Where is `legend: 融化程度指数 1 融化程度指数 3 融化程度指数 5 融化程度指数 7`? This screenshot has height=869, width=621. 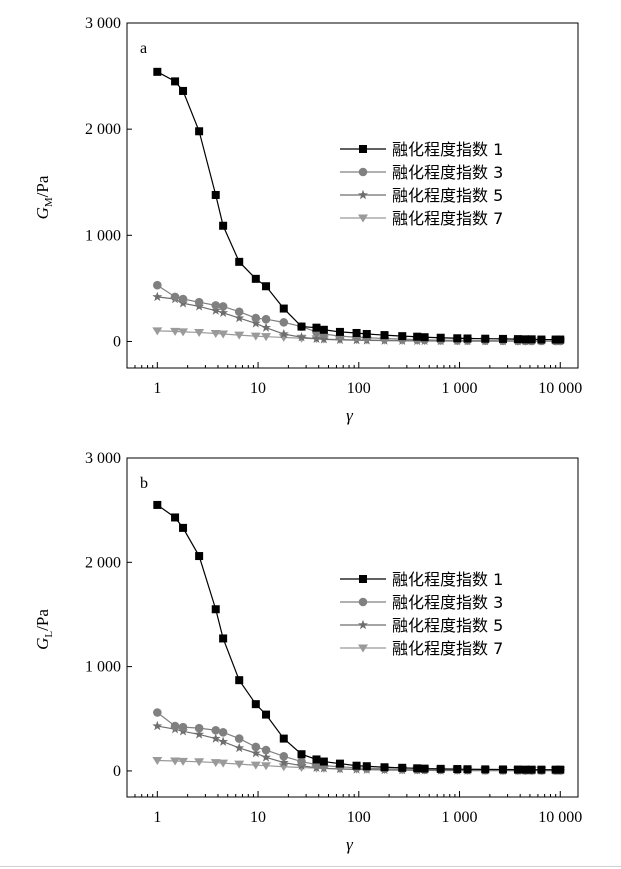 legend: 融化程度指数 1 融化程度指数 3 融化程度指数 5 融化程度指数 7 is located at coordinates (421, 184).